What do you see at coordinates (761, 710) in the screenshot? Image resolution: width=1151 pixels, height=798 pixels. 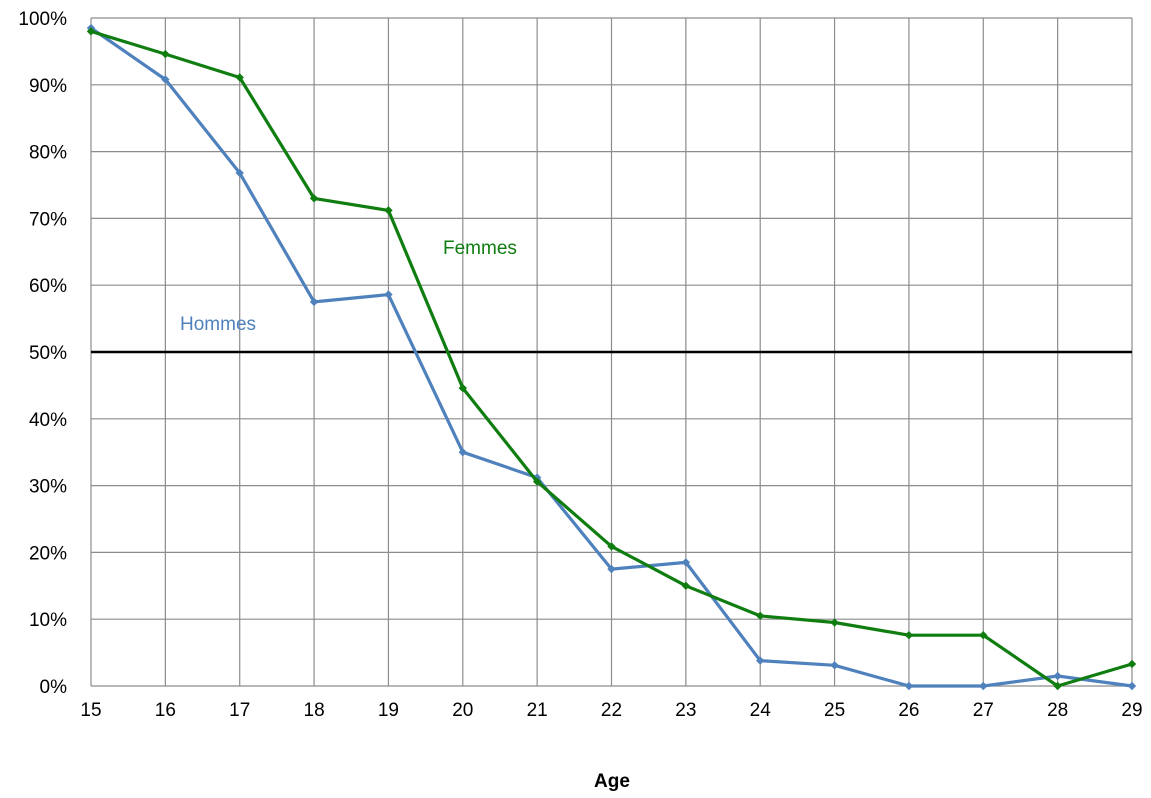 I see `x-tick-label: 24` at bounding box center [761, 710].